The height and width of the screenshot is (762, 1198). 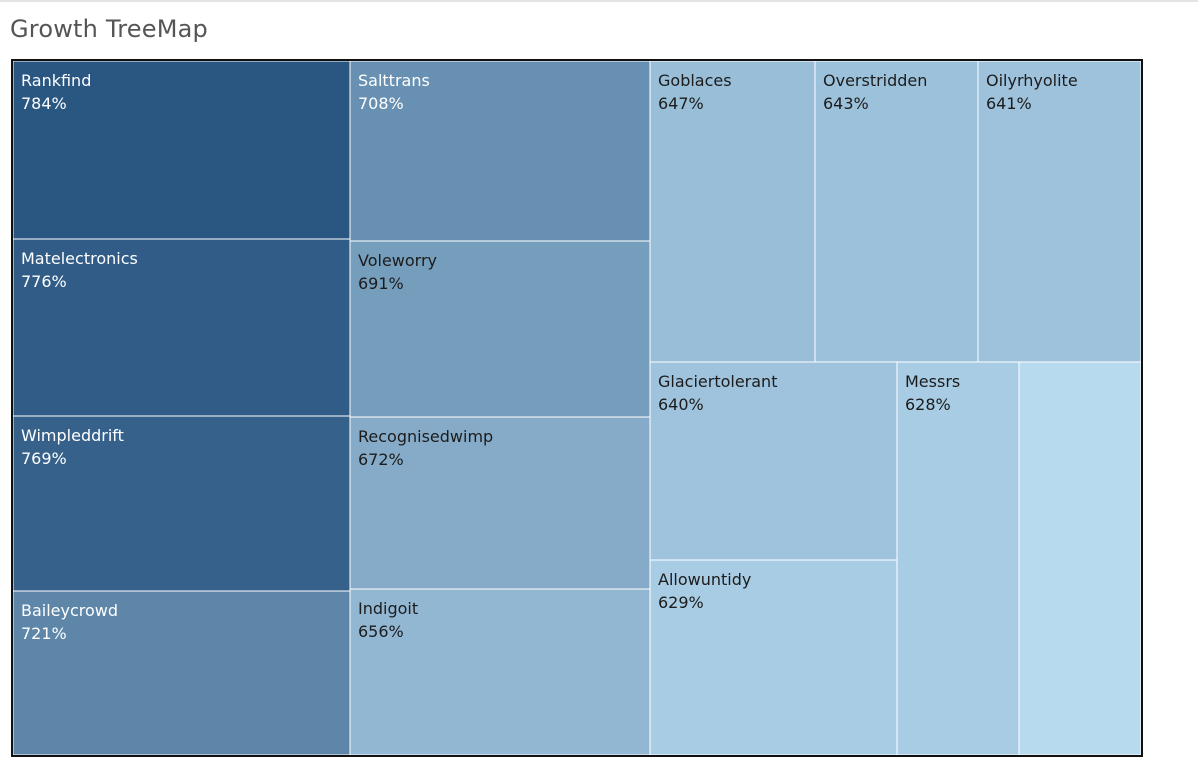 What do you see at coordinates (69, 610) in the screenshot?
I see `treemap-cell-name: Baileycrowd` at bounding box center [69, 610].